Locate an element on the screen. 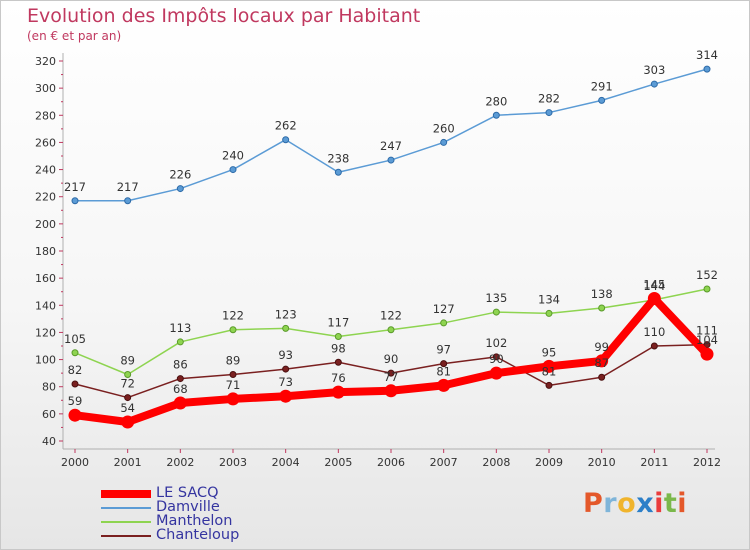  data-label-le-sacq: 99 is located at coordinates (601, 347).